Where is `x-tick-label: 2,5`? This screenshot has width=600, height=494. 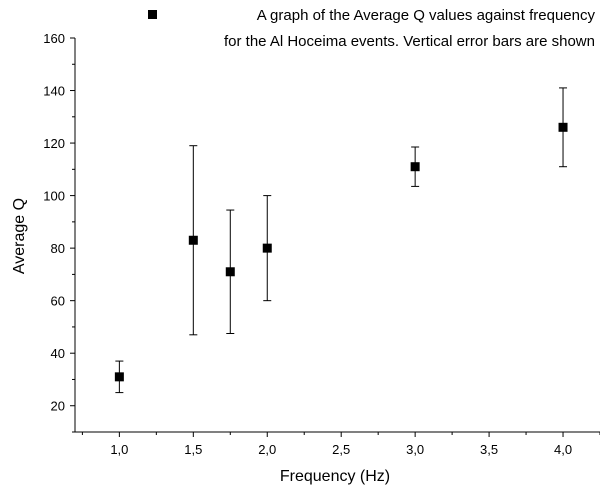 x-tick-label: 2,5 is located at coordinates (341, 449).